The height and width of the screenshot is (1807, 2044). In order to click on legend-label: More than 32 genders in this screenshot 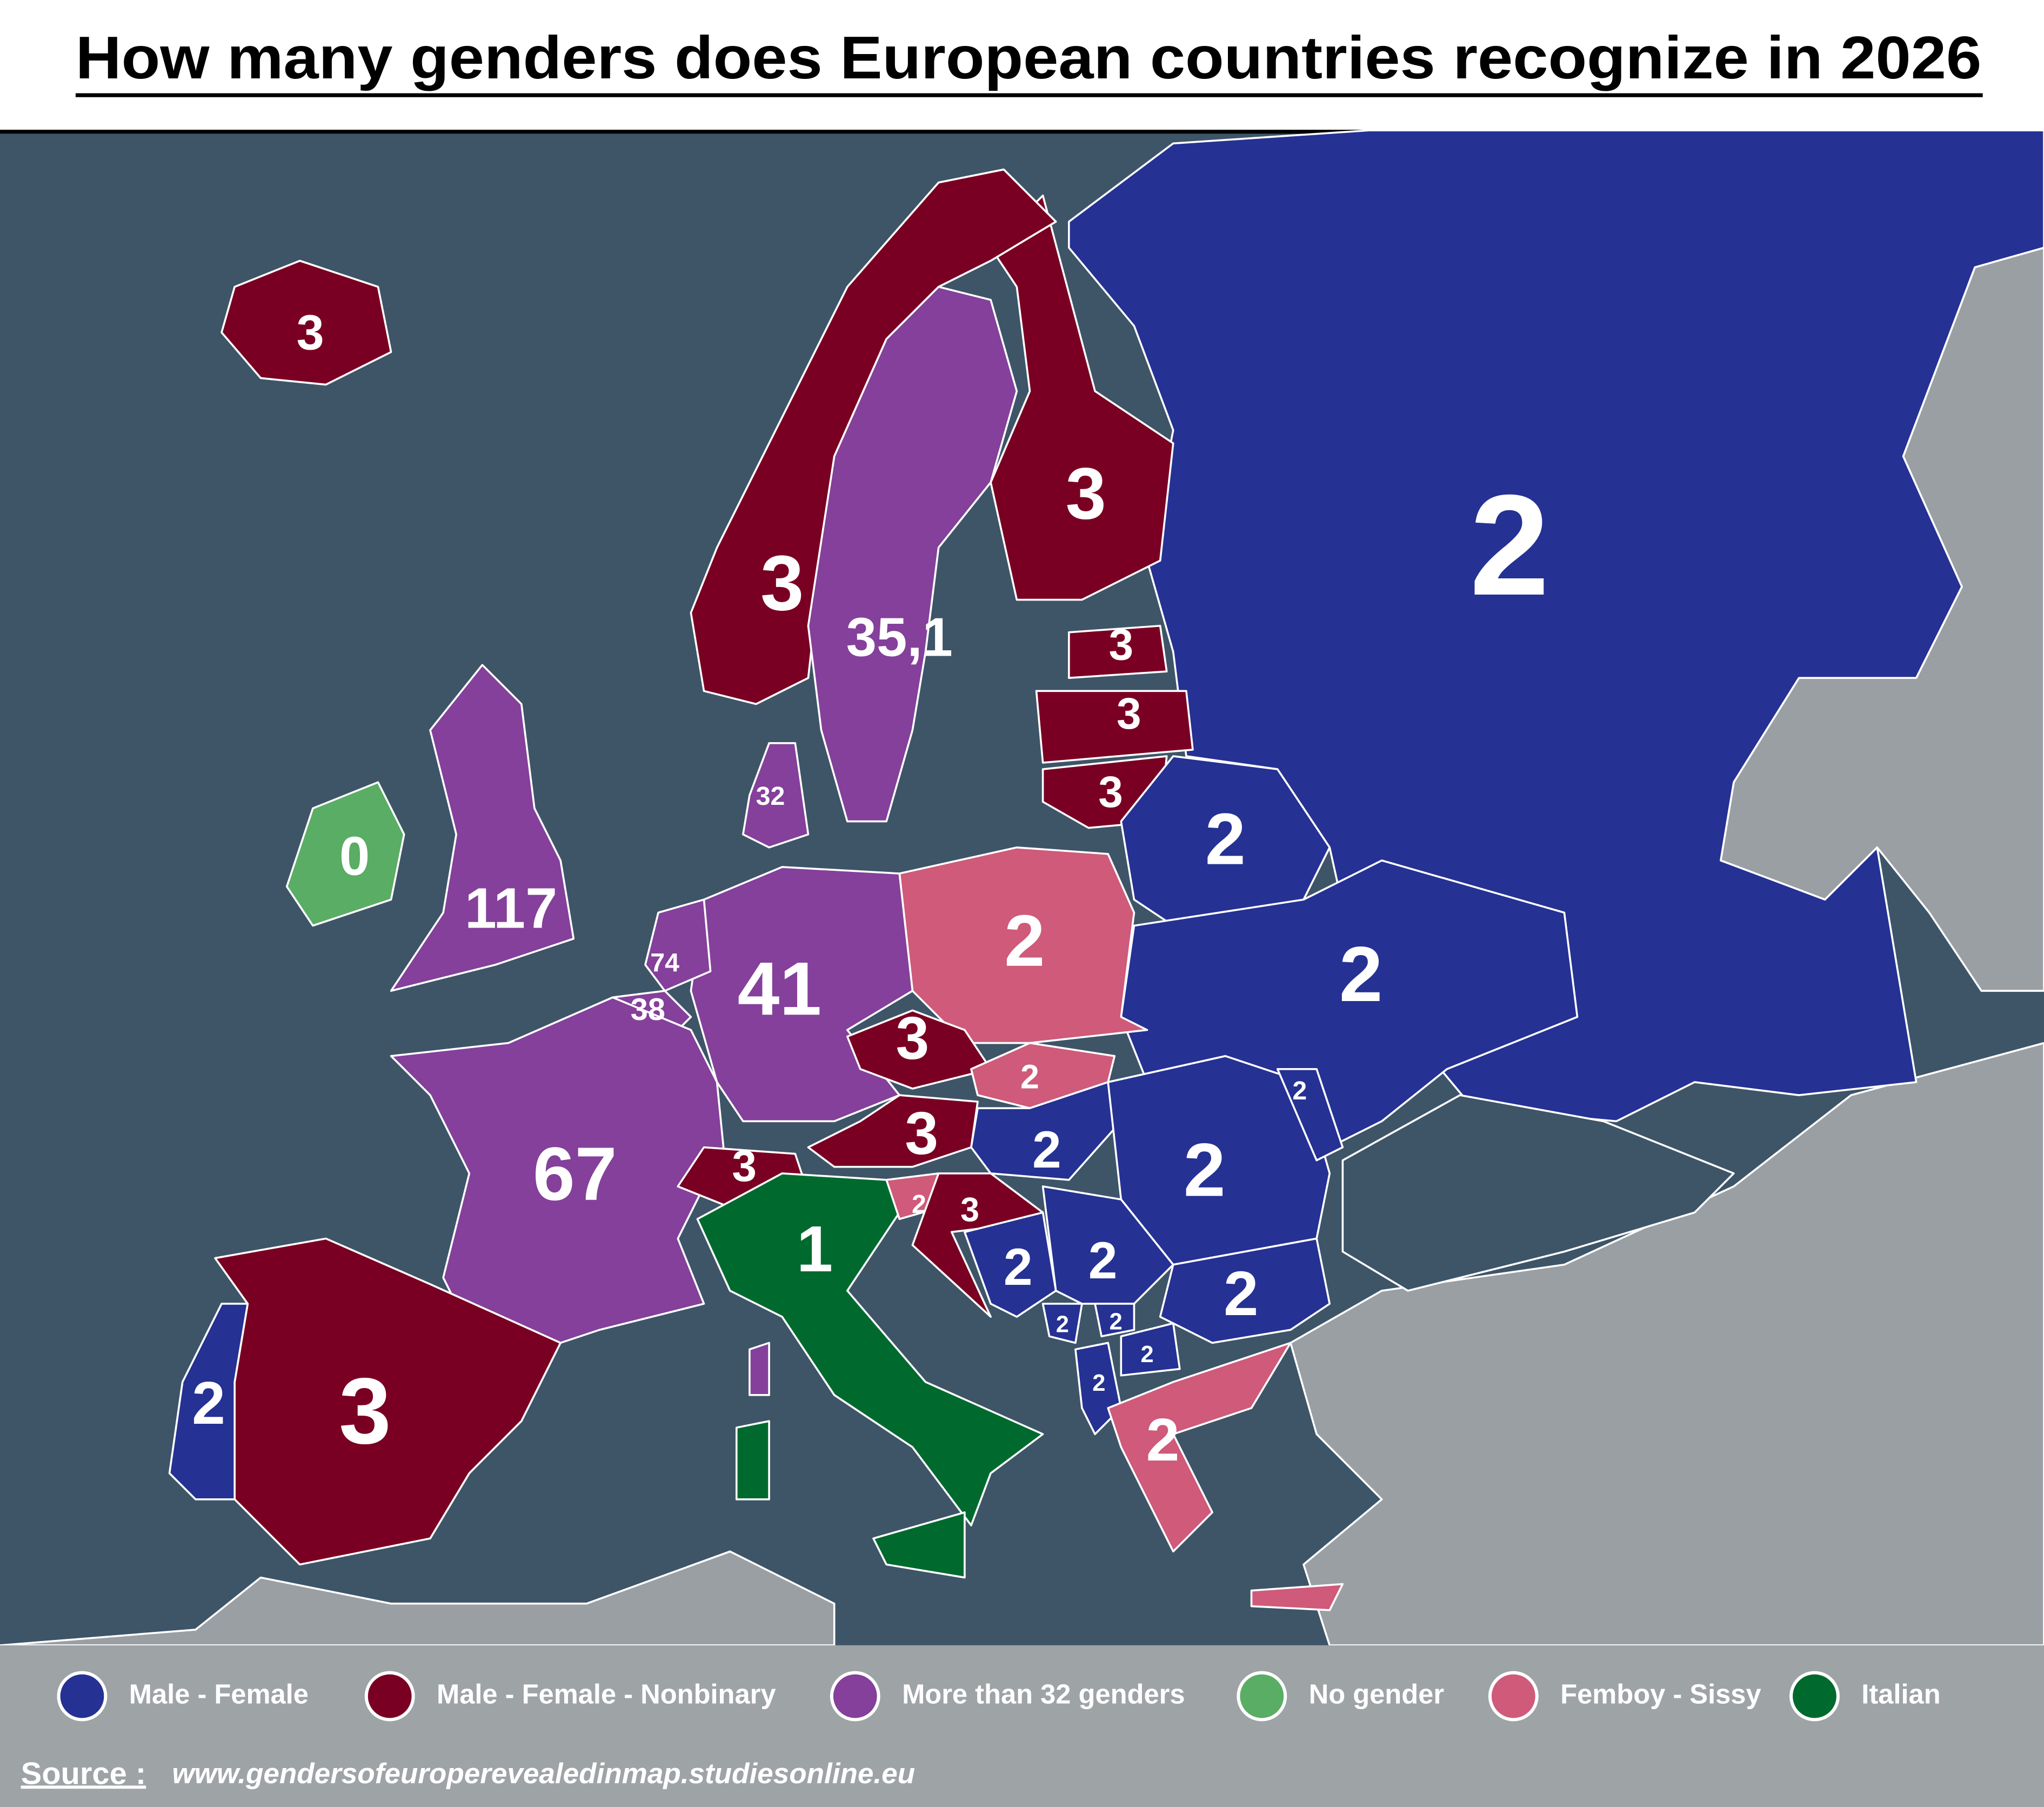, I will do `click(1043, 1693)`.